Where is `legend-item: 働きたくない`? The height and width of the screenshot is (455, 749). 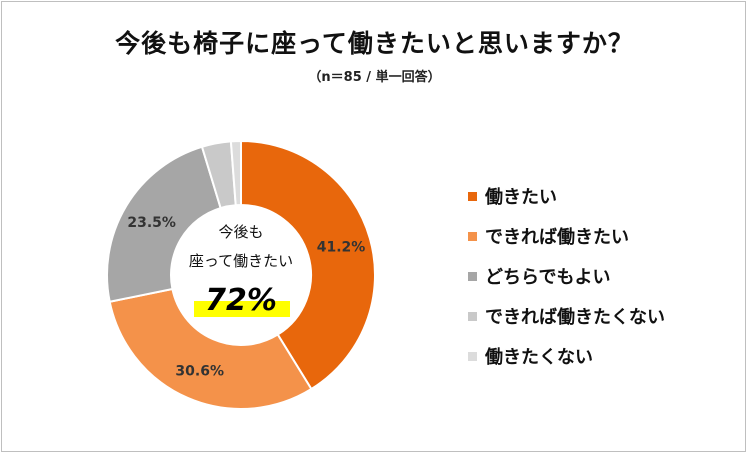 legend-item: 働きたくない is located at coordinates (566, 356).